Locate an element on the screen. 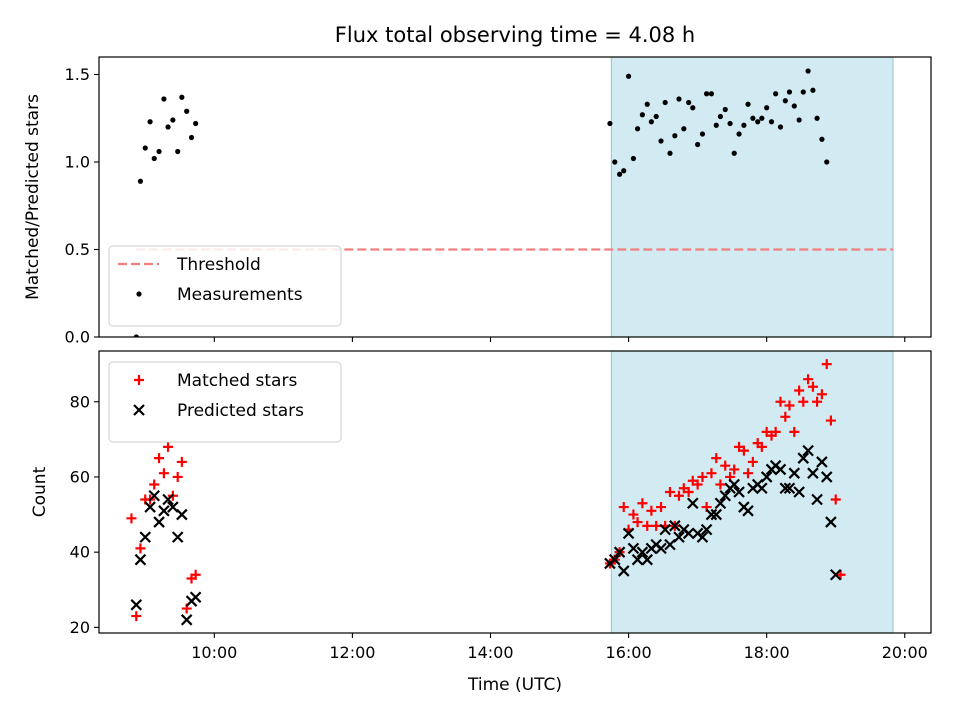 The image size is (960, 720). y-axis-label: Matched/Predicted stars is located at coordinates (33, 197).